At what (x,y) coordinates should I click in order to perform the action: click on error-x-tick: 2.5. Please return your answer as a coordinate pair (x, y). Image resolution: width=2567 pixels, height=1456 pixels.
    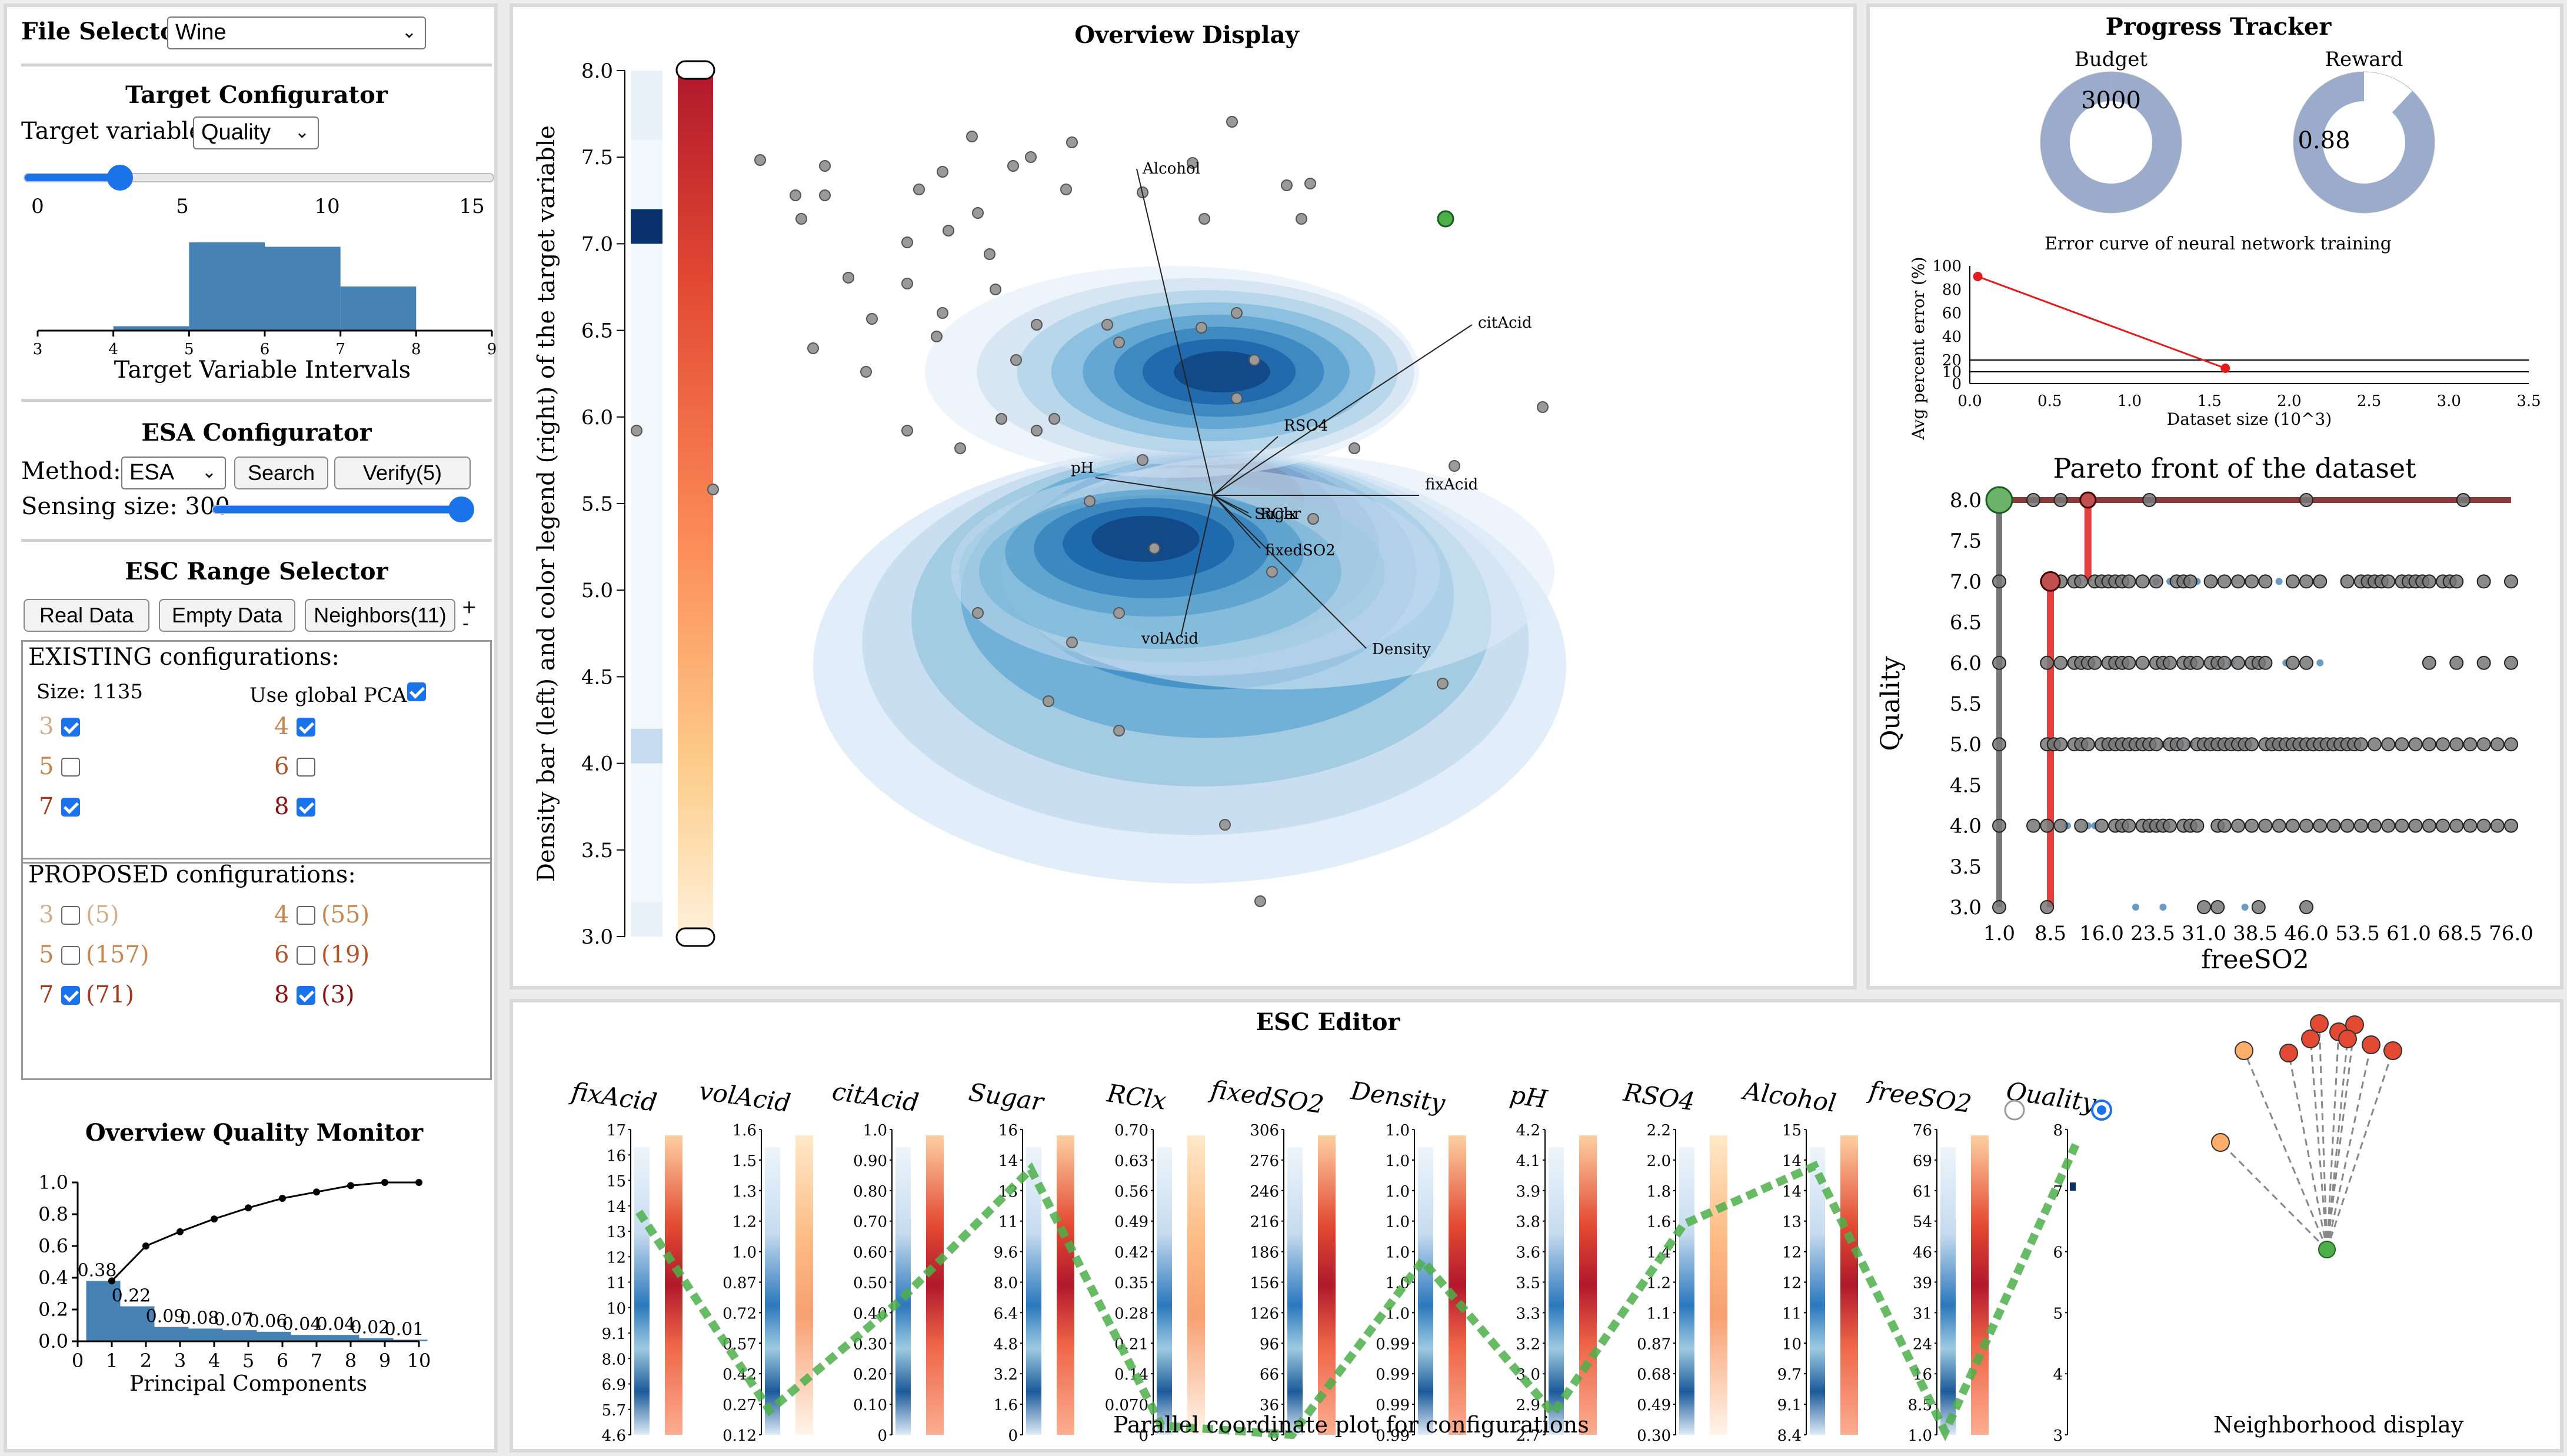
    Looking at the image, I should click on (2369, 401).